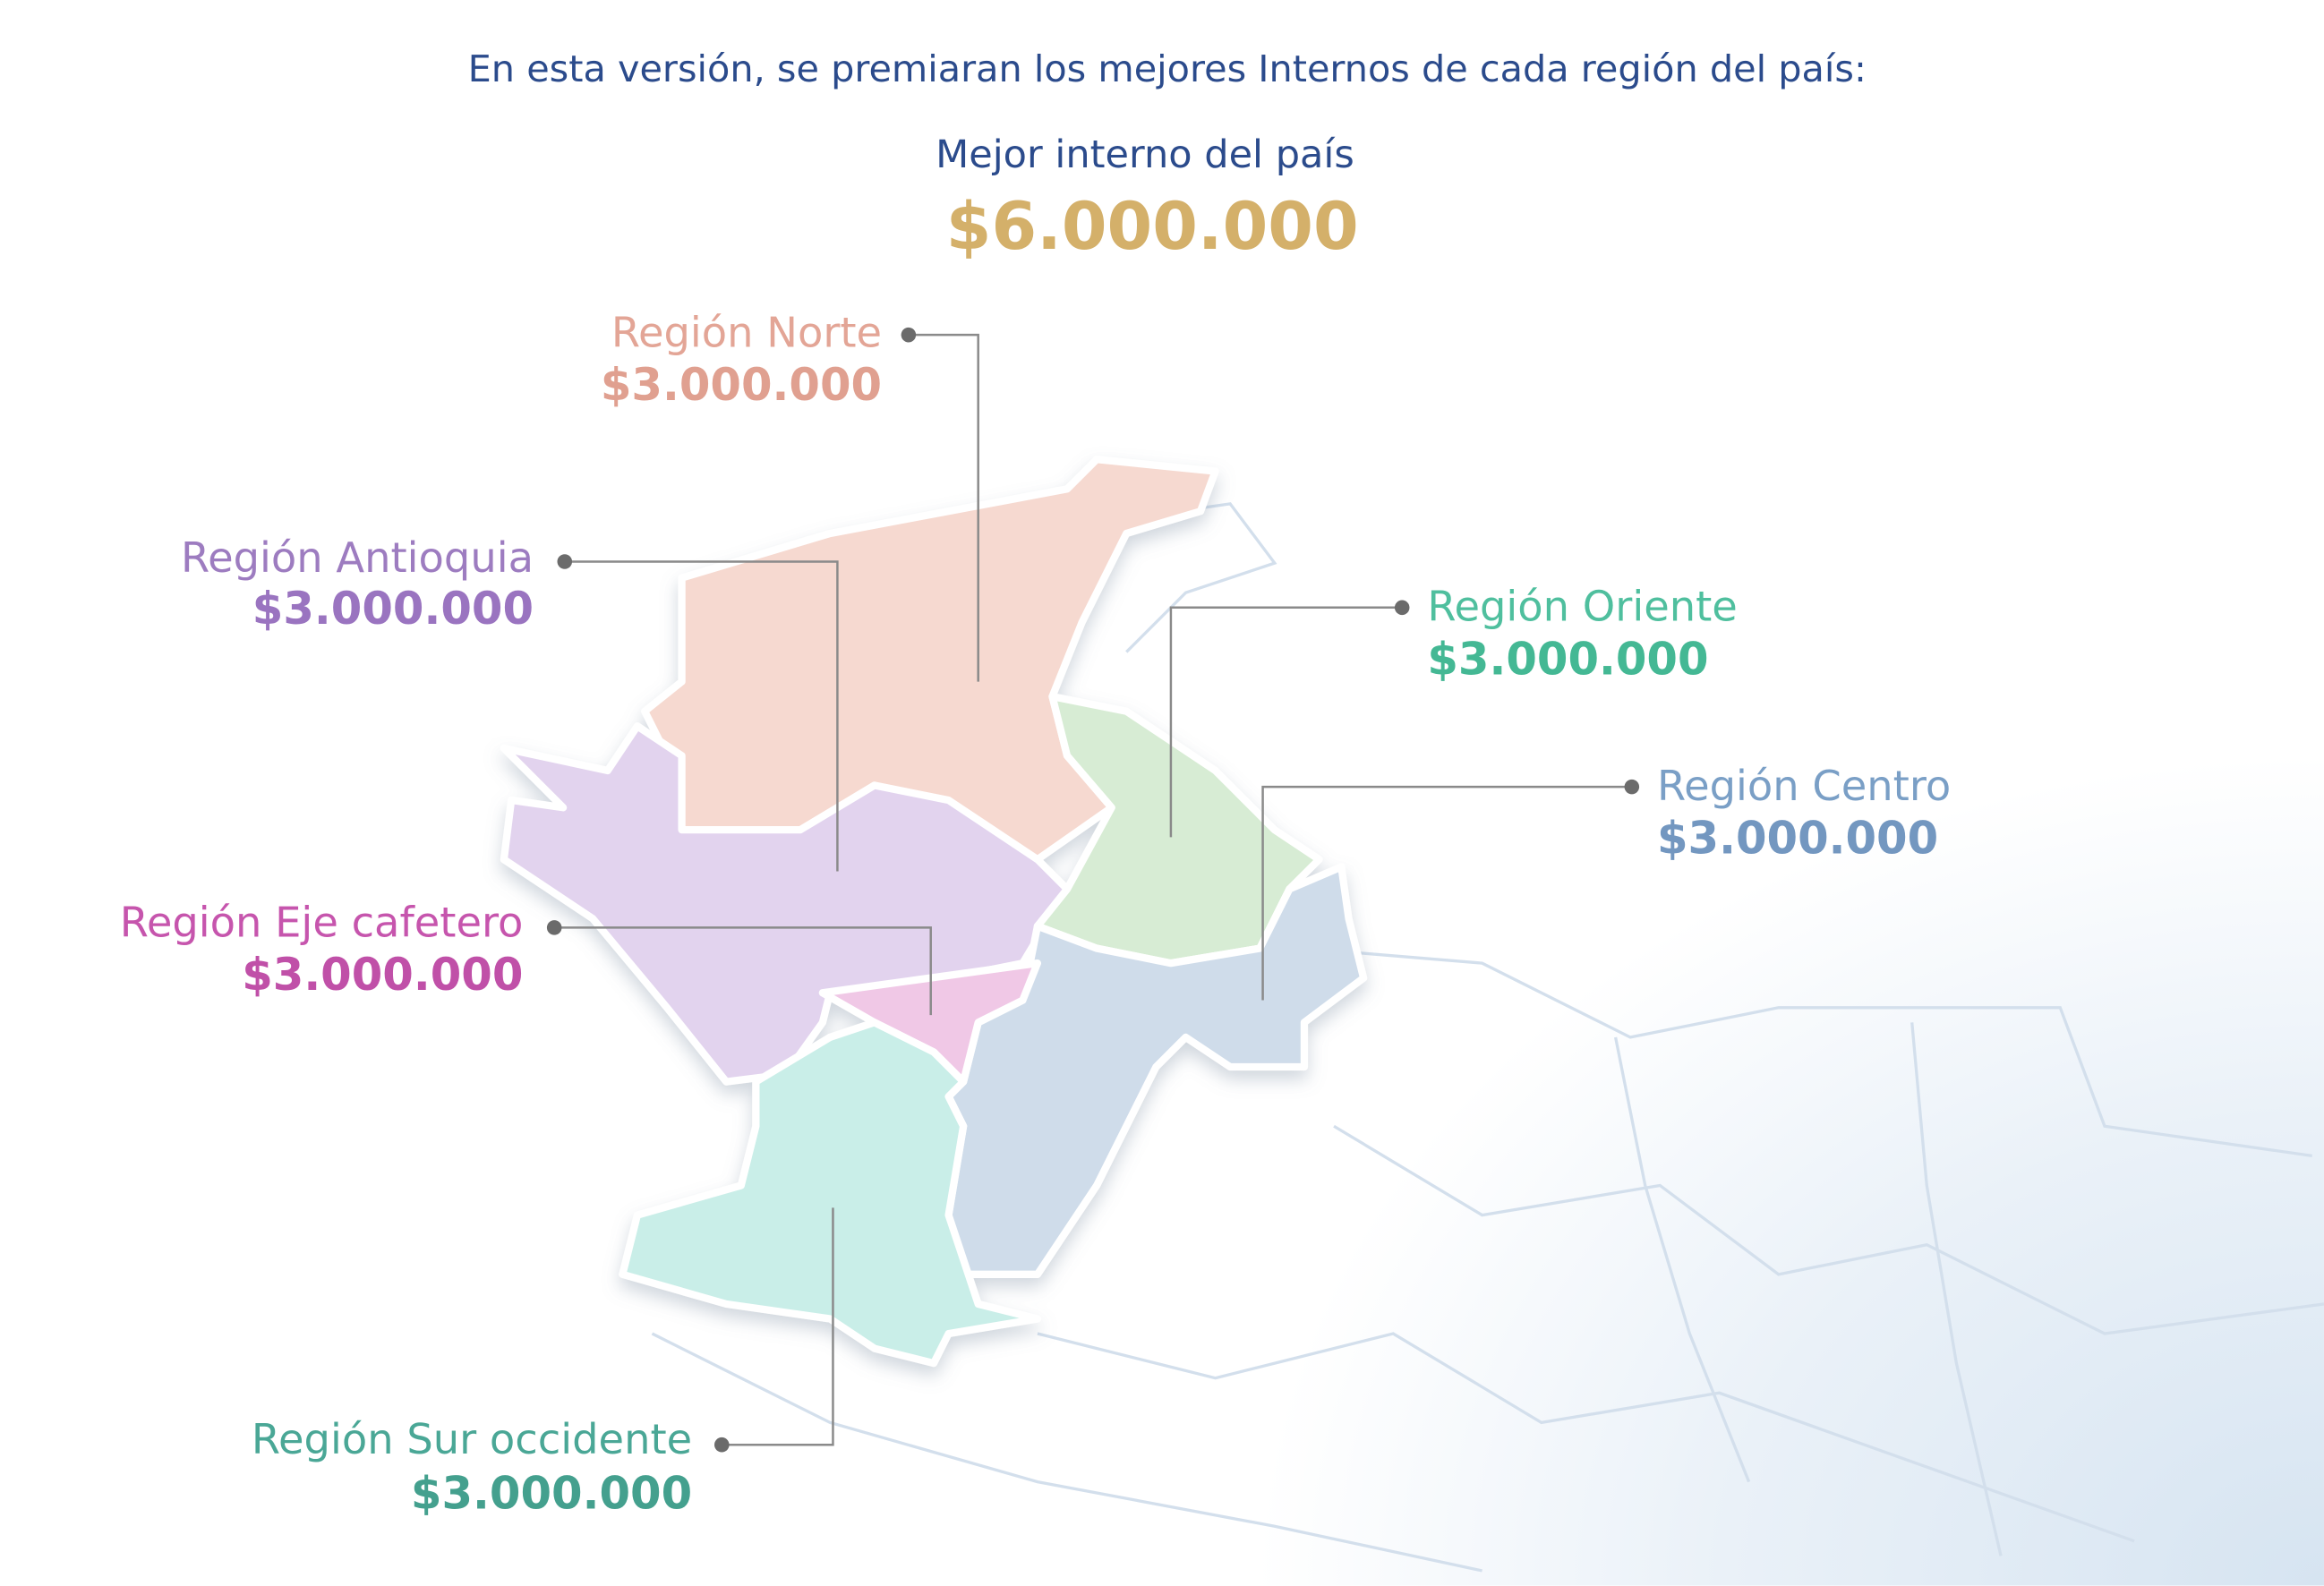 This screenshot has width=2324, height=1586. What do you see at coordinates (830, 1193) in the screenshot?
I see `region-sur-occidente-shape` at bounding box center [830, 1193].